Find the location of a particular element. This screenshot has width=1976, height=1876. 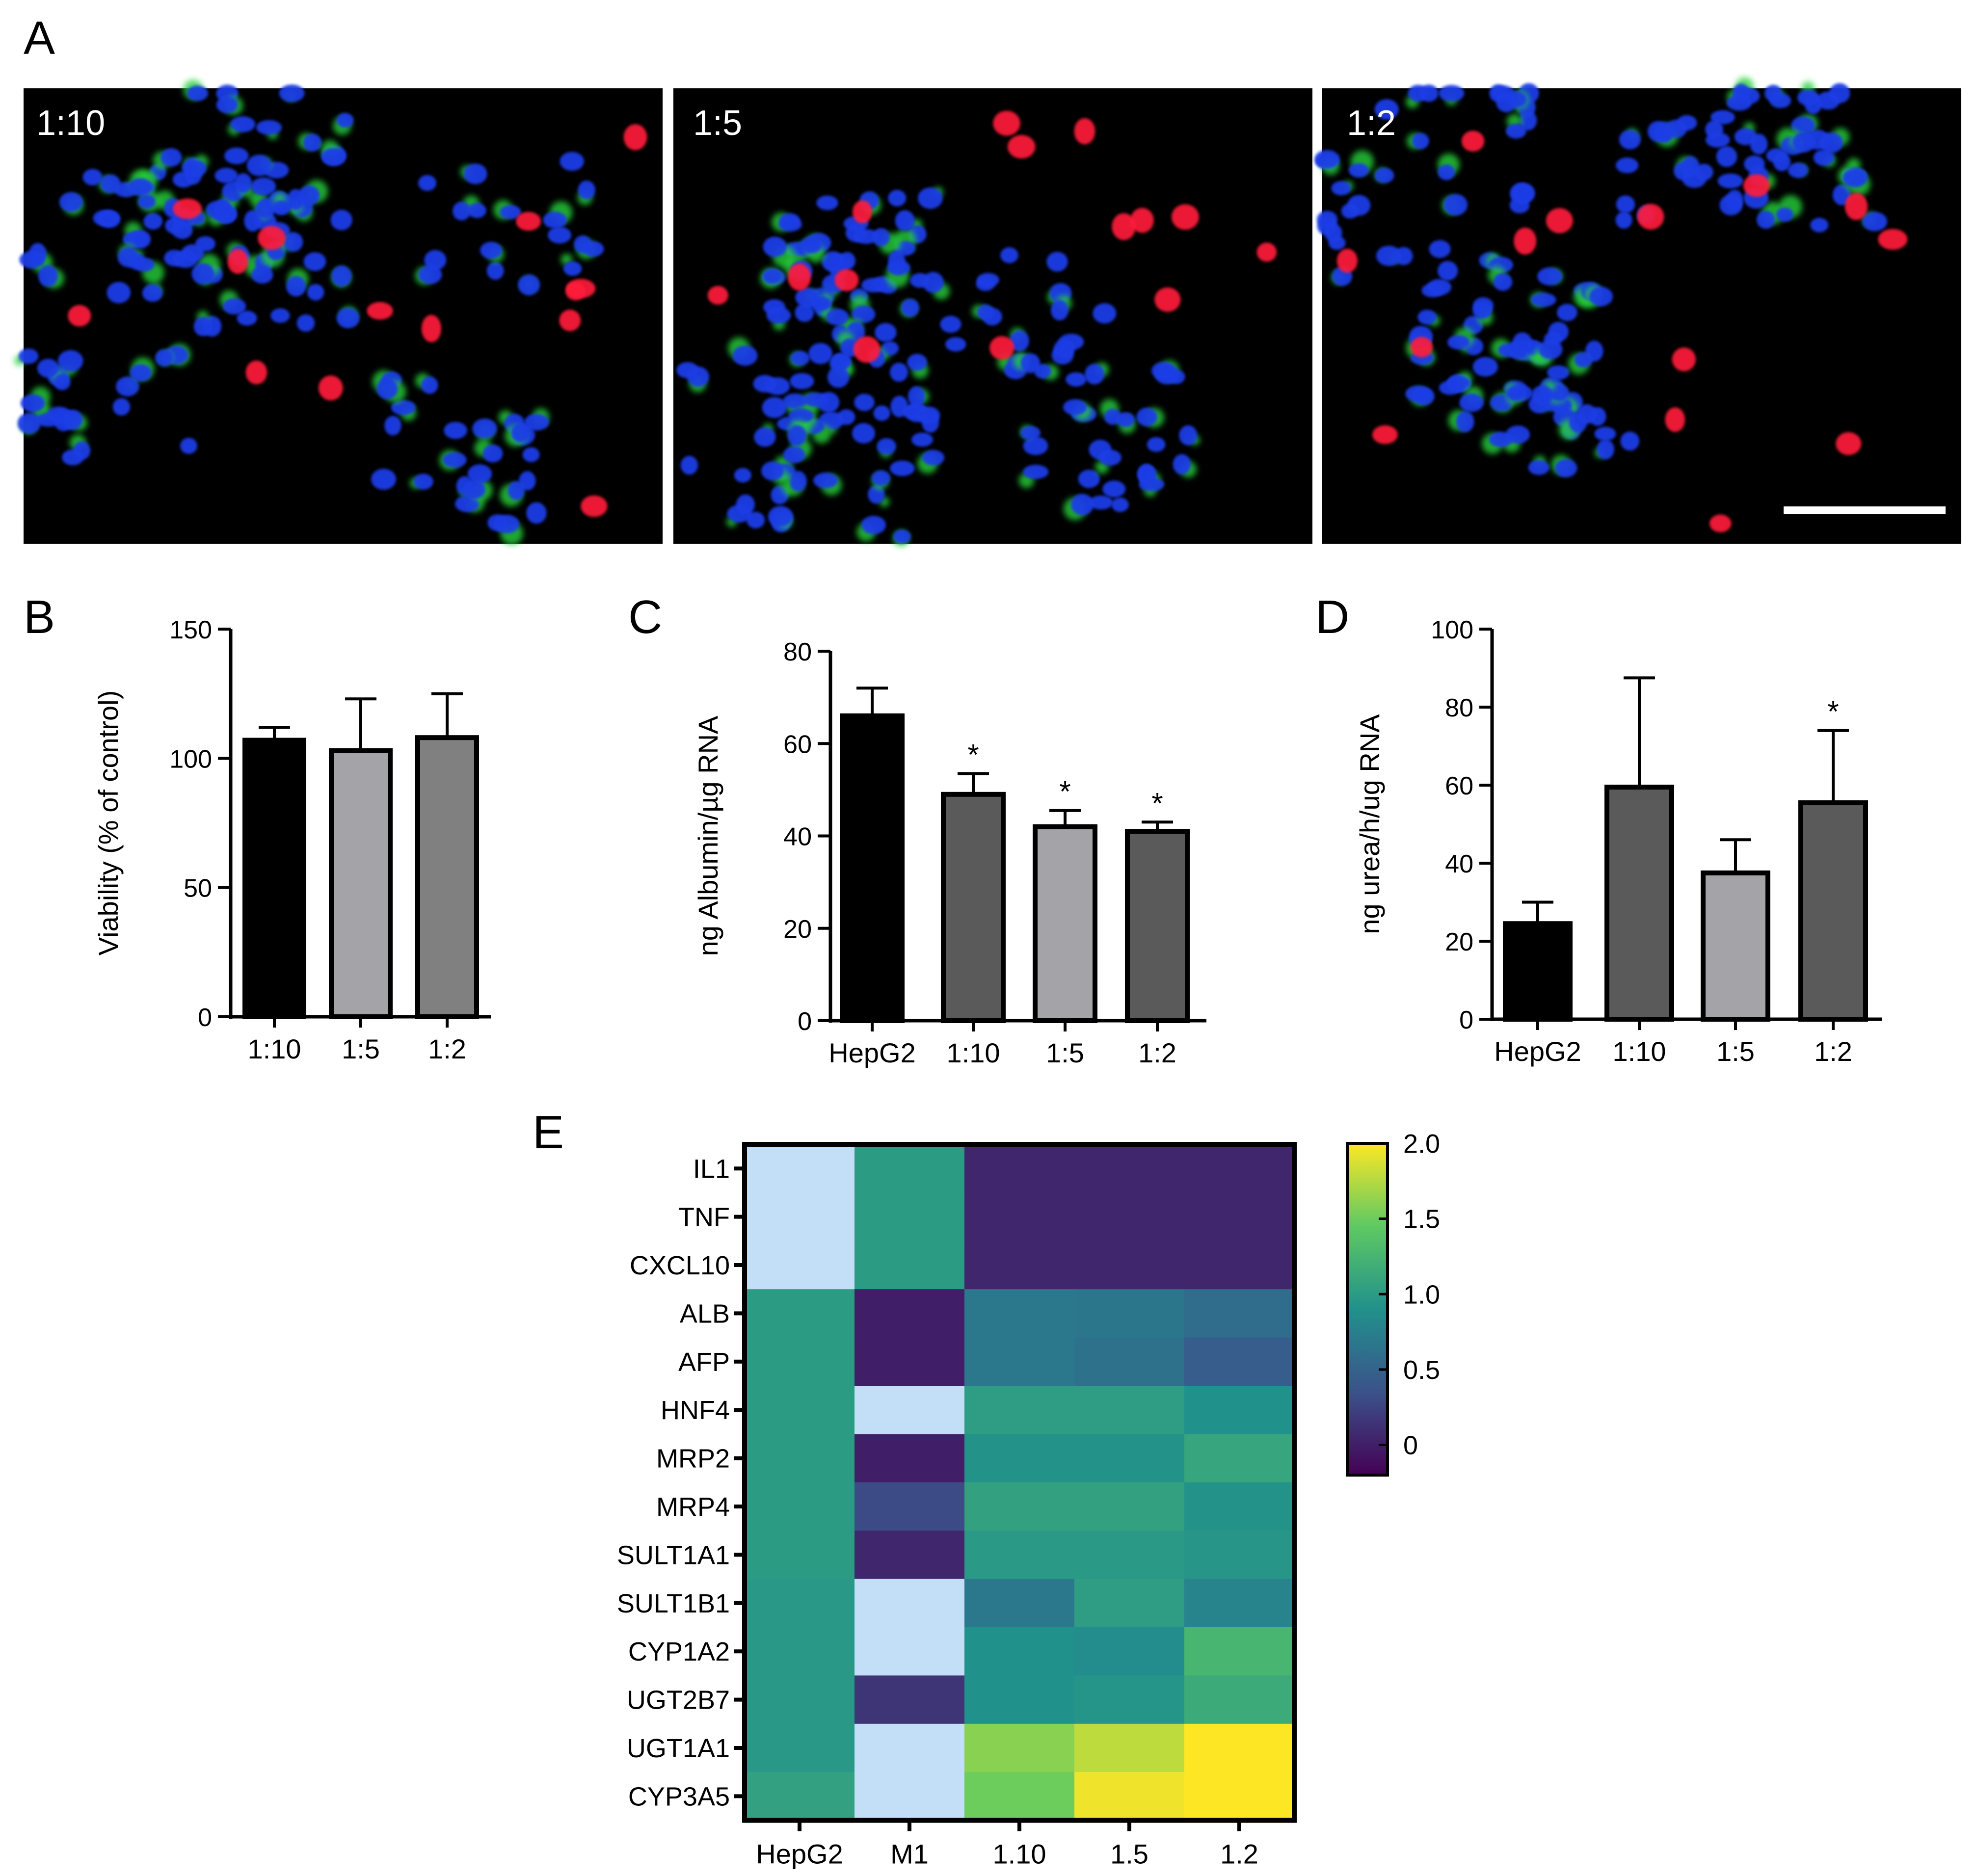

y-tick-label: 0 is located at coordinates (805, 1022).